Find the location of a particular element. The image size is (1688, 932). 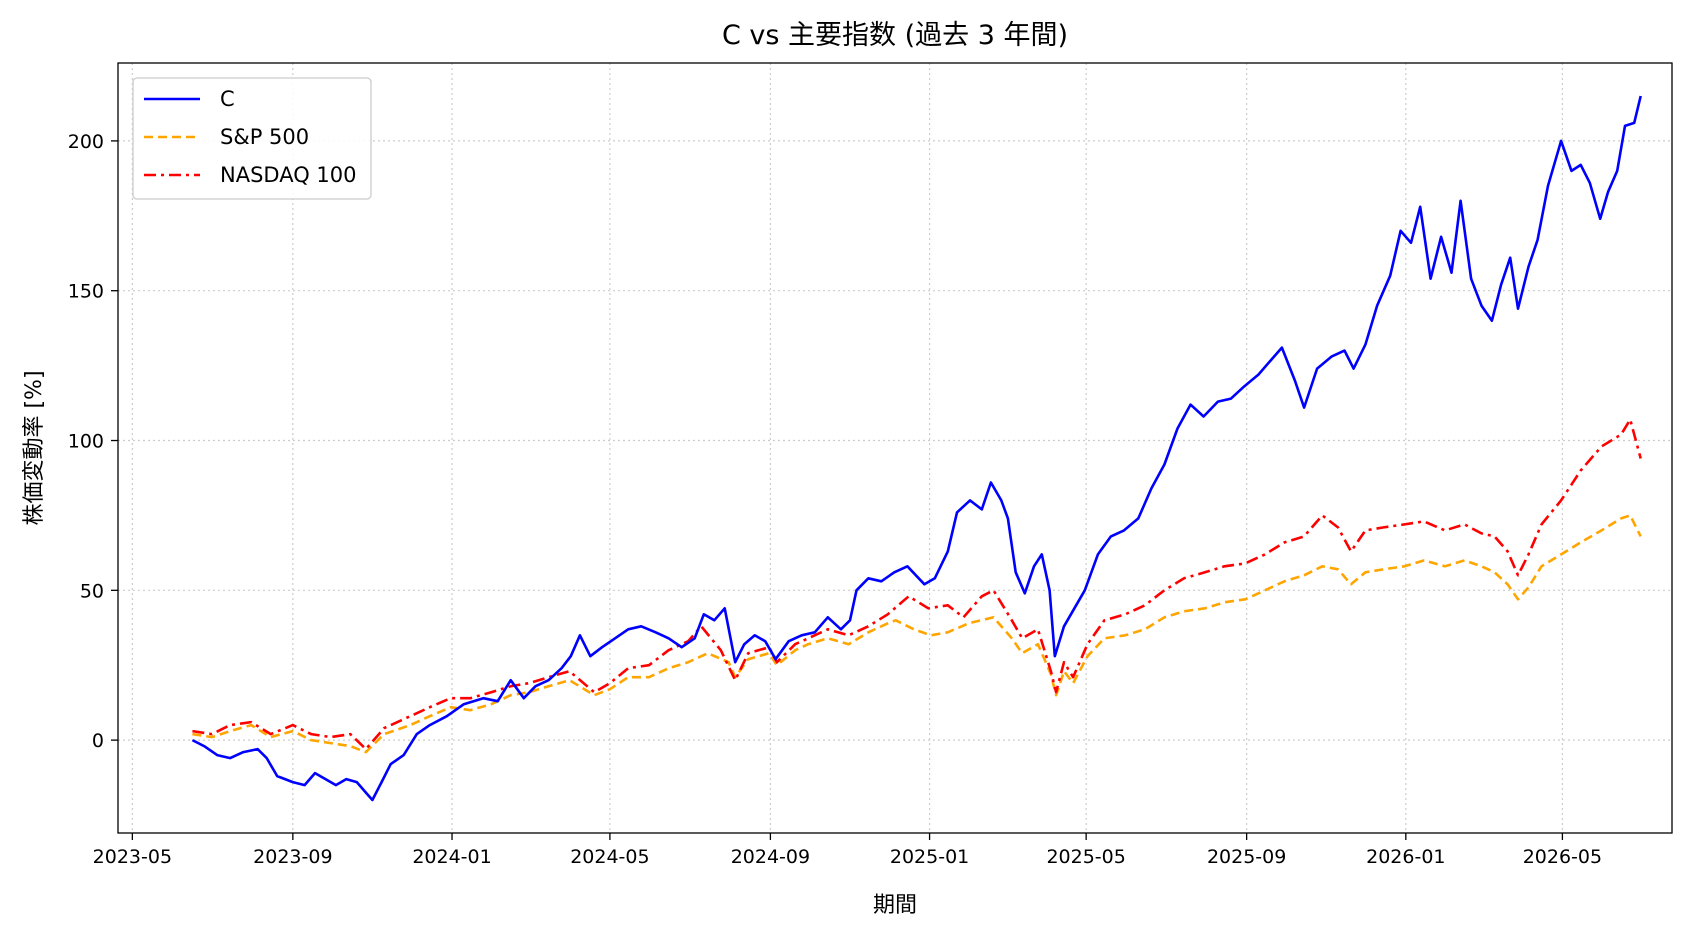

y-tick-label: 150 is located at coordinates (86, 292).